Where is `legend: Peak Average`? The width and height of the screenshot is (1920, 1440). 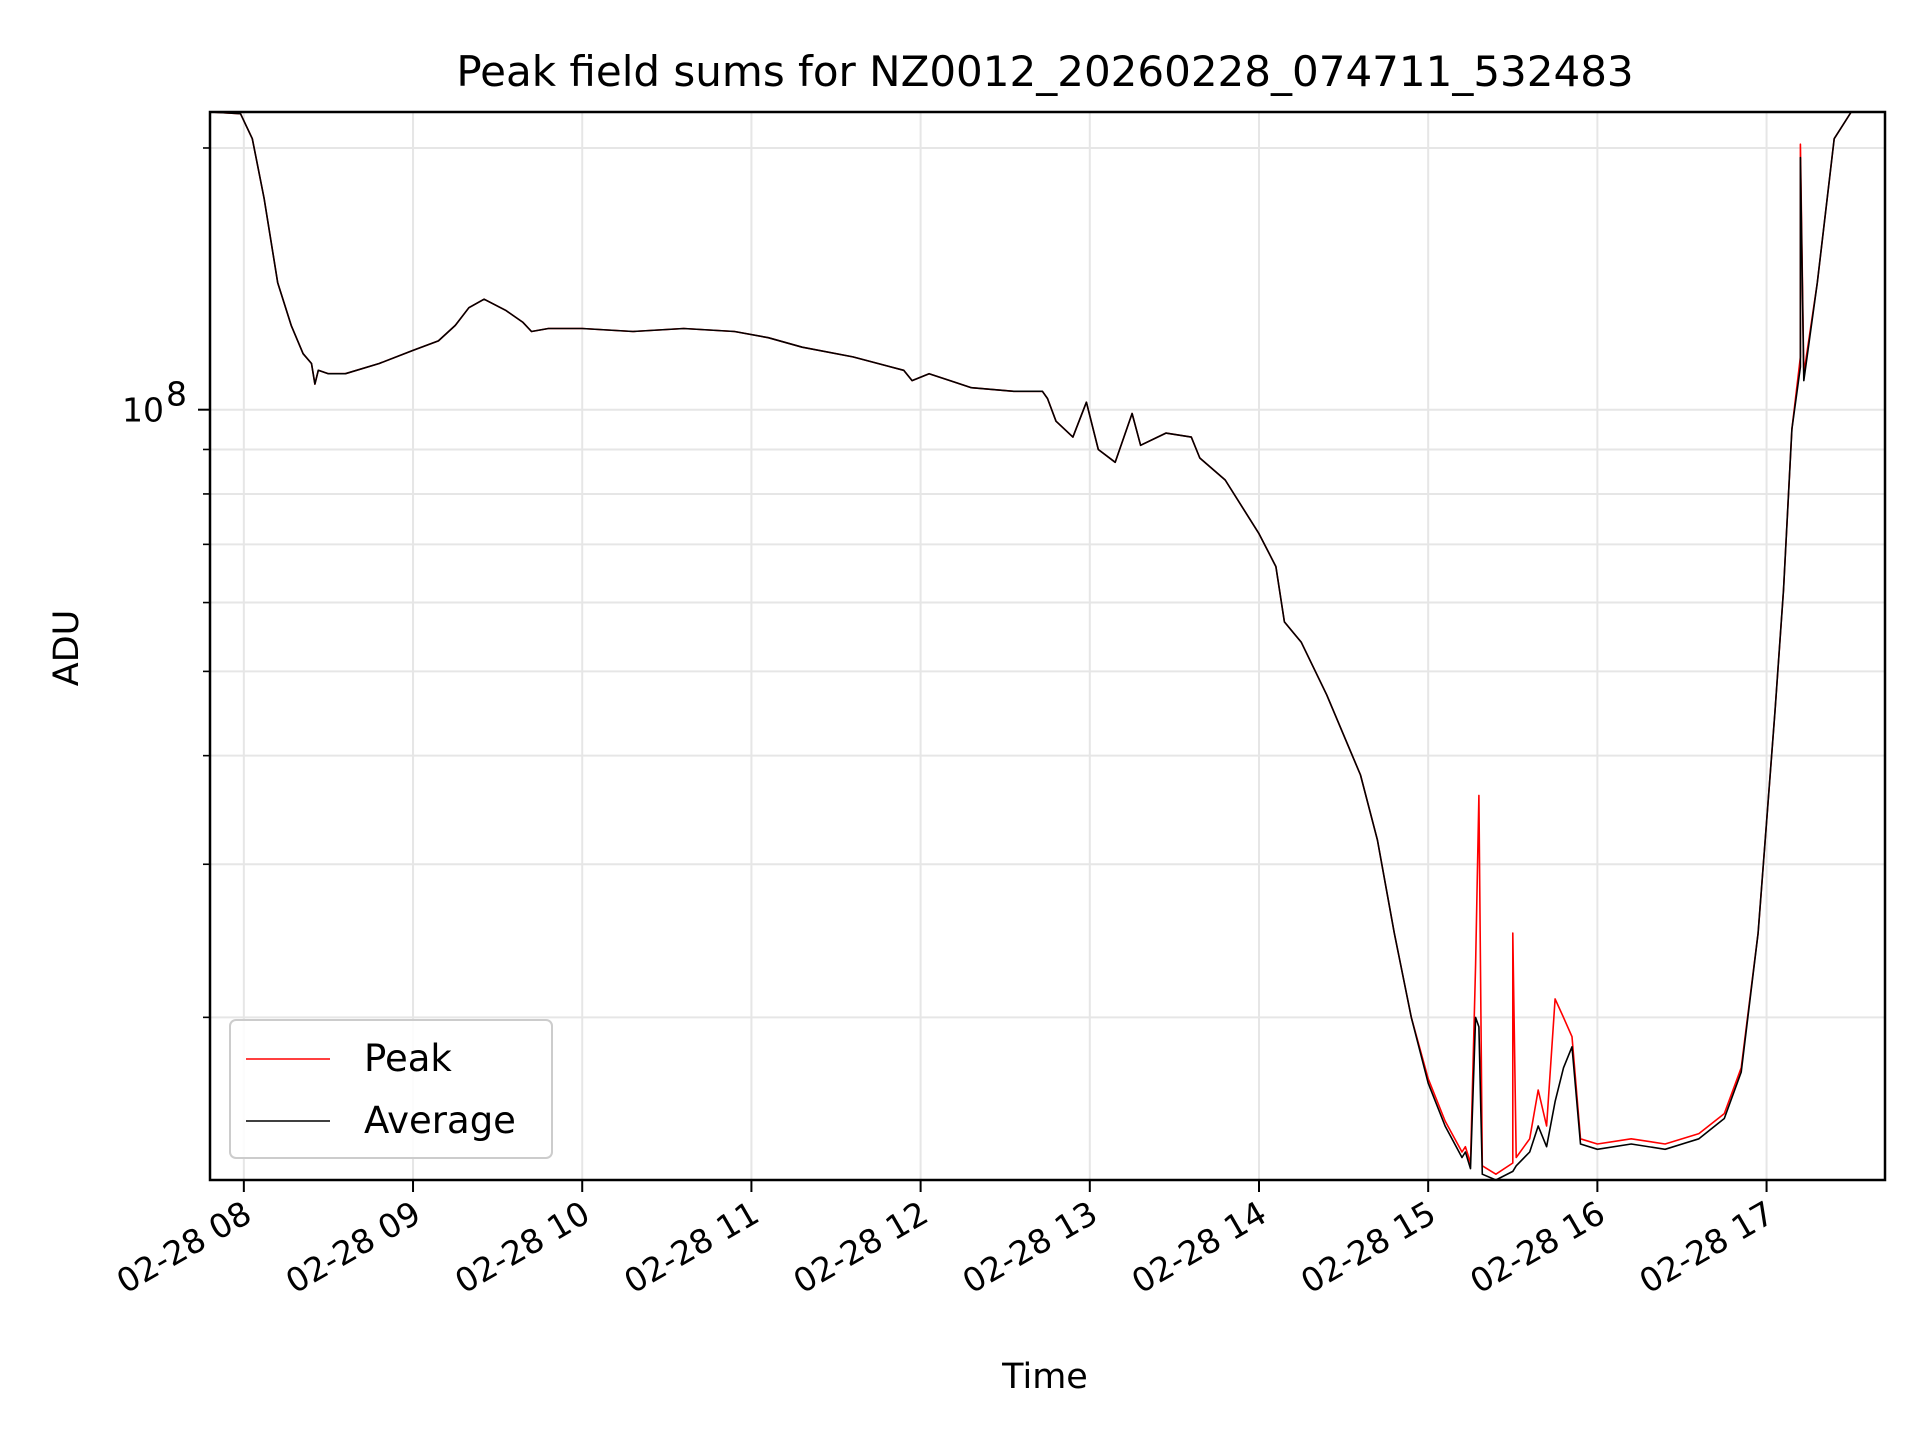
legend: Peak Average is located at coordinates (391, 1089).